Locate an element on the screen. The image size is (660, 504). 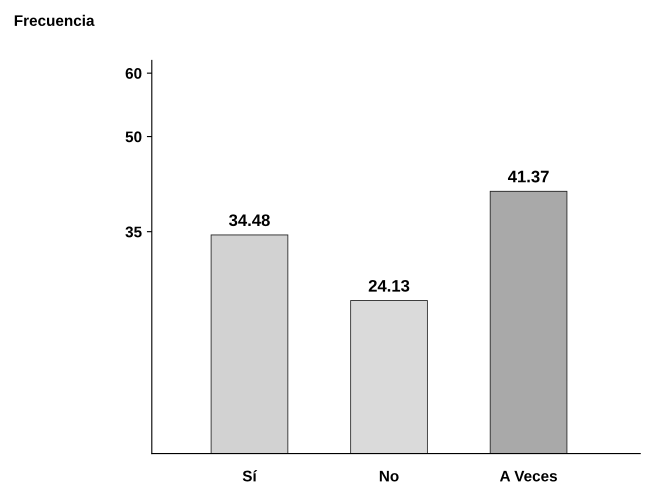
x-tick-label: Sí is located at coordinates (250, 476).